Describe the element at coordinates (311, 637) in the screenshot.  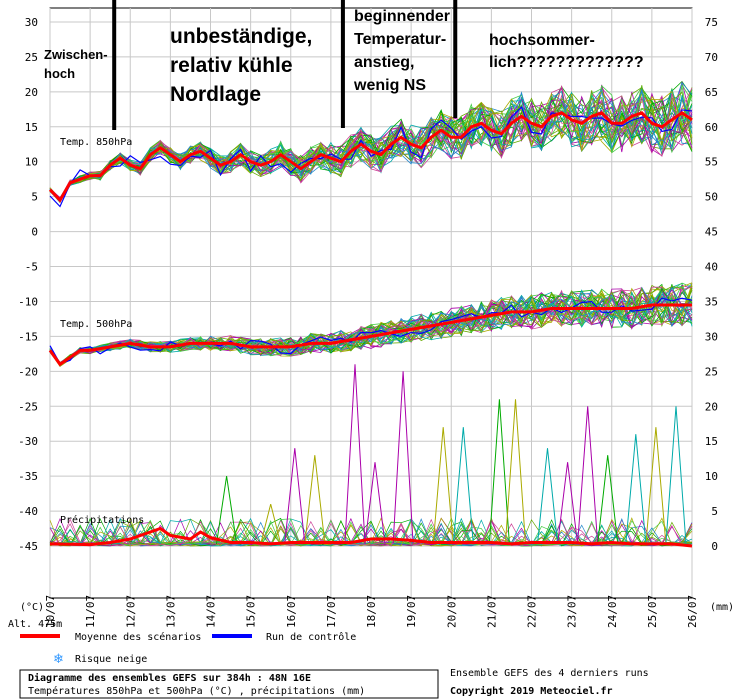
I see `legend-control-label: Run de contrôle` at that location.